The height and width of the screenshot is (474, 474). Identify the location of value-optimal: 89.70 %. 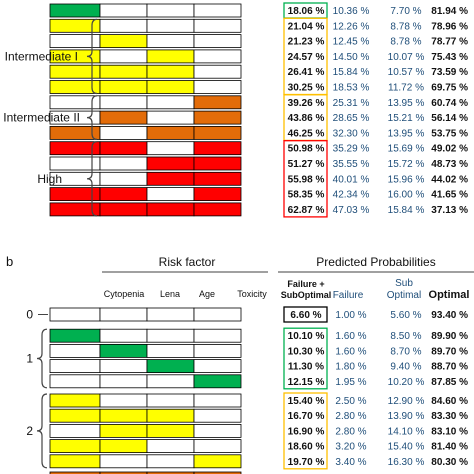
(449, 351).